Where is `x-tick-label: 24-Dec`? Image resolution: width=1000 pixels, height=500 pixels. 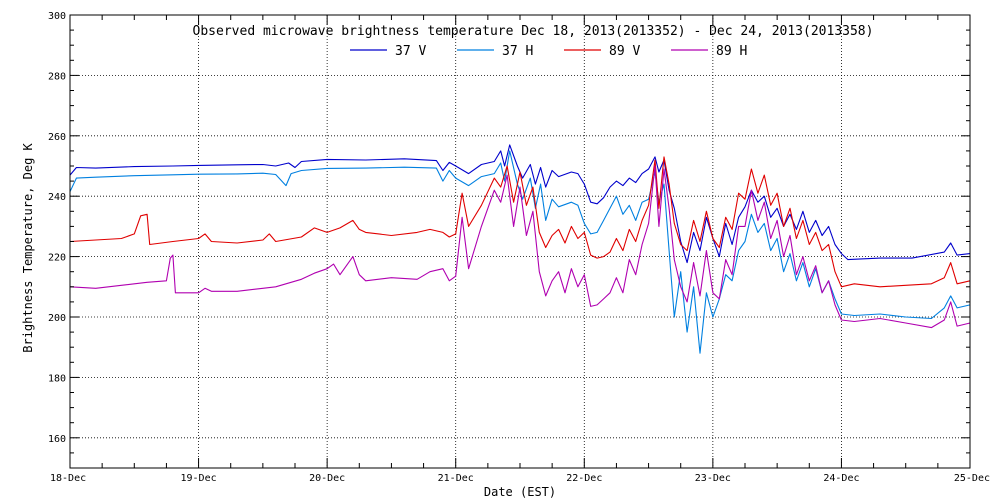 x-tick-label: 24-Dec is located at coordinates (841, 478).